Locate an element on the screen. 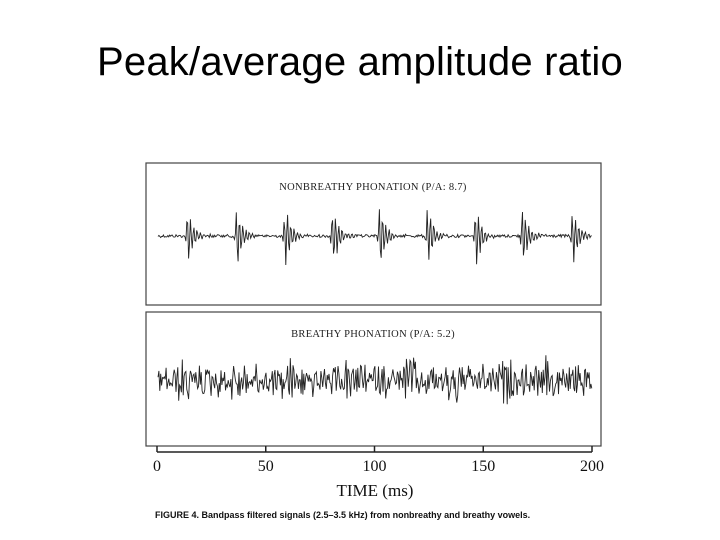 This screenshot has height=540, width=720. x-axis-ticks: 0 50 100 150 200 is located at coordinates (378, 460).